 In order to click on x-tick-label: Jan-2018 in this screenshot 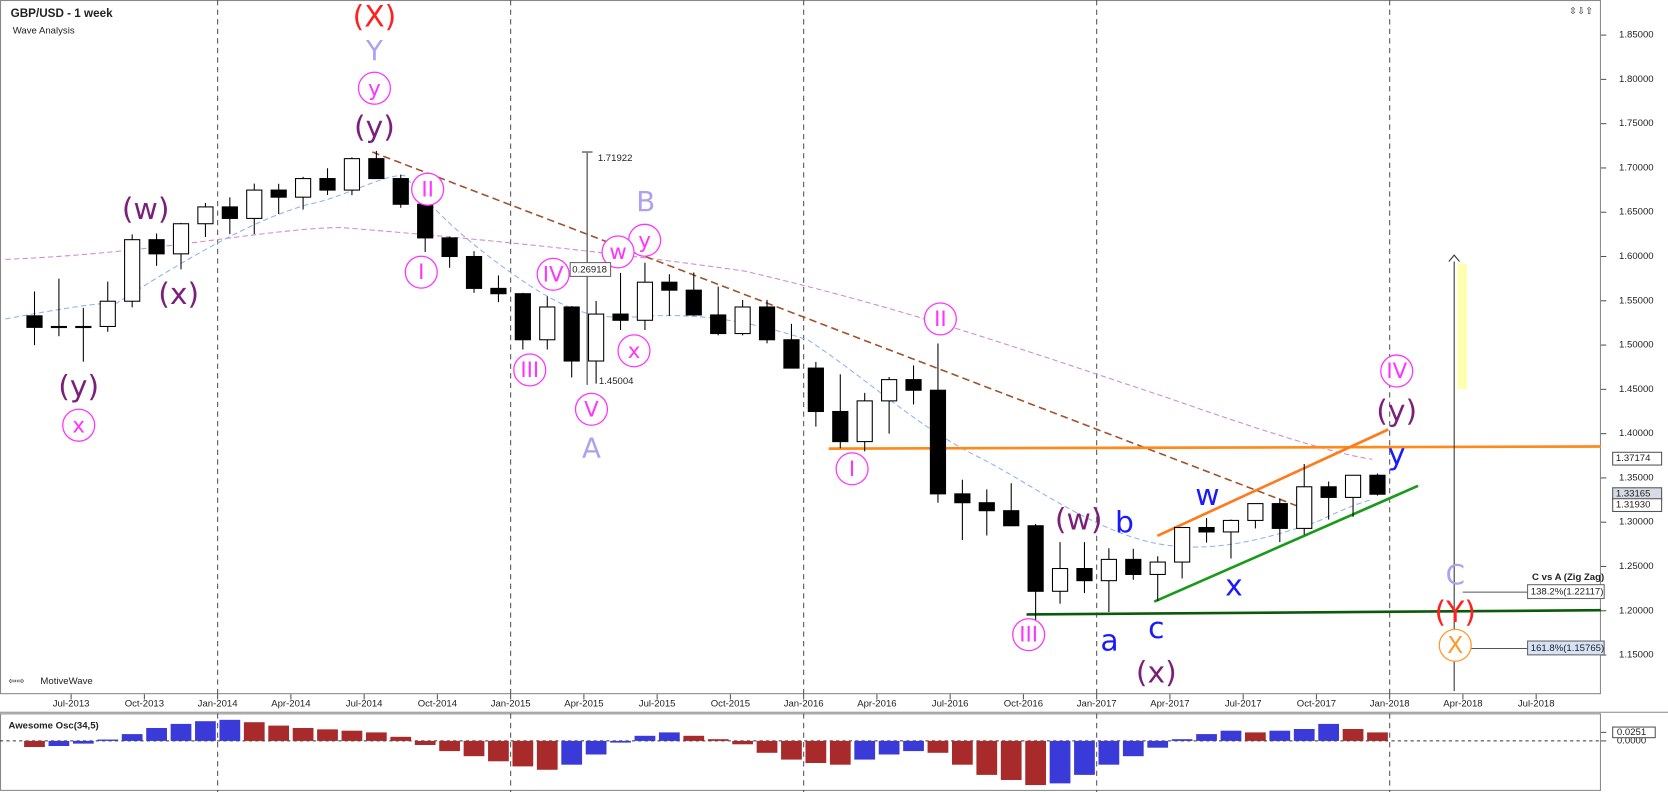, I will do `click(1390, 703)`.